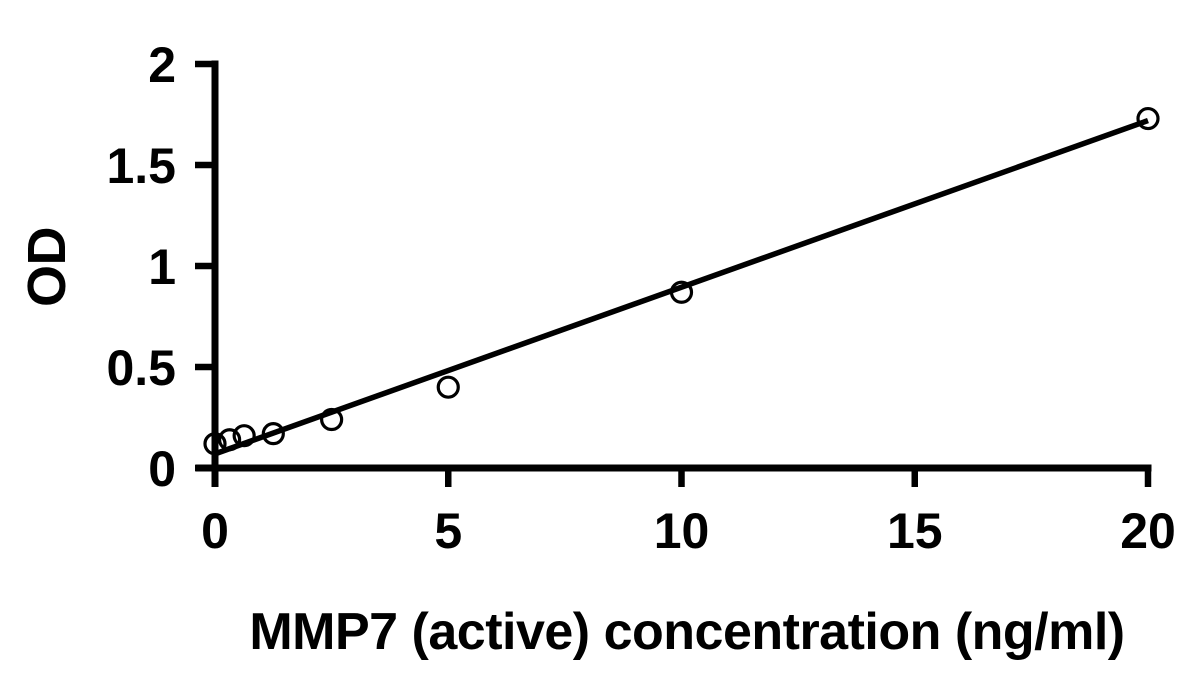 This screenshot has width=1194, height=688. I want to click on x-tick-label: 10, so click(682, 531).